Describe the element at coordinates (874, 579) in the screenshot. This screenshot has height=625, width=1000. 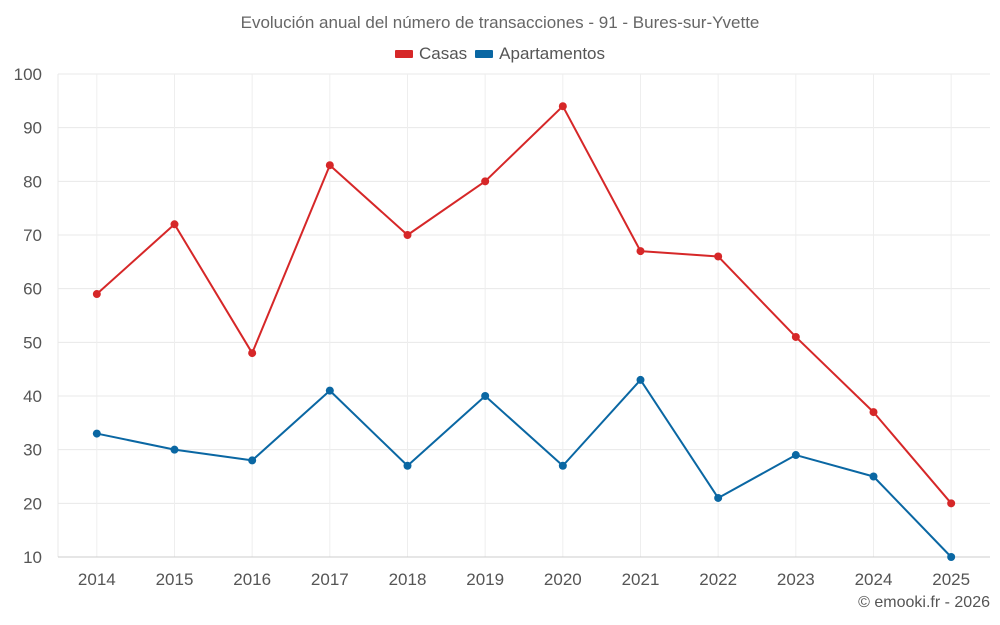
I see `x-tick-label: 2024` at that location.